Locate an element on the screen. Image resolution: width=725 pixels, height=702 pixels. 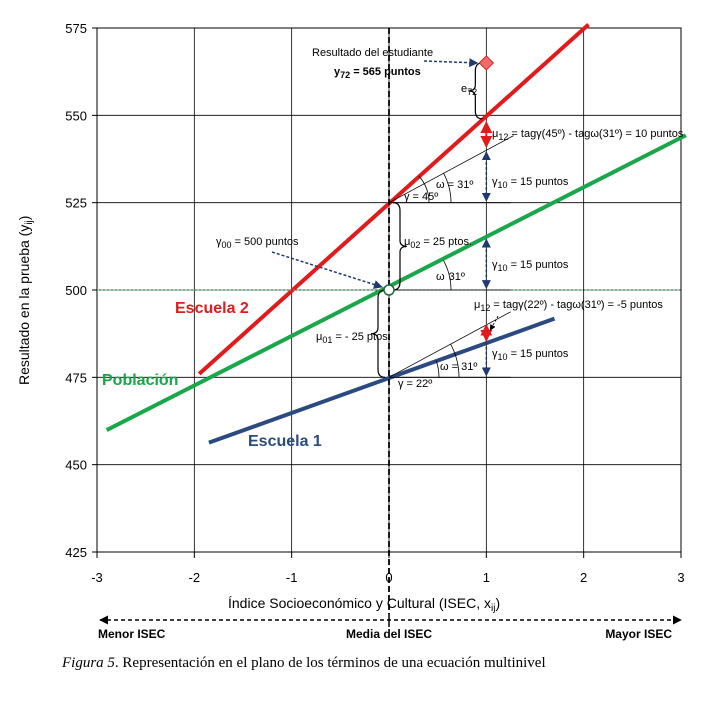
y-tick-label: 525 is located at coordinates (76, 203).